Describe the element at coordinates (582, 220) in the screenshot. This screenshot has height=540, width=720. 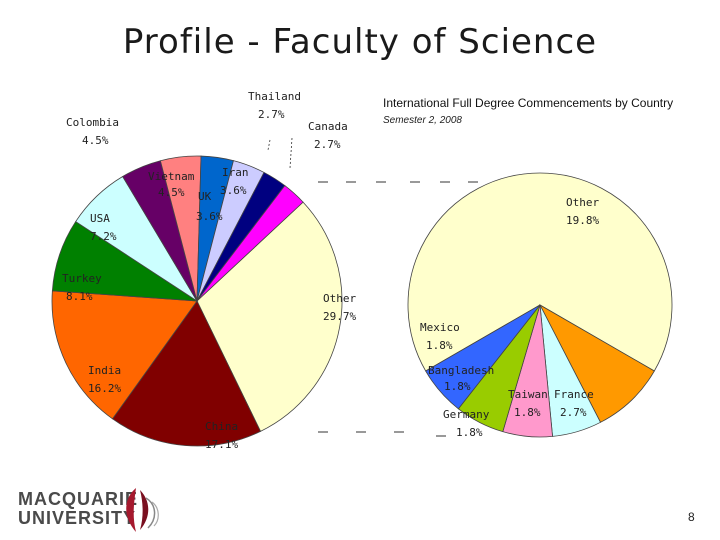
I see `other-value-other: 19.8%` at that location.